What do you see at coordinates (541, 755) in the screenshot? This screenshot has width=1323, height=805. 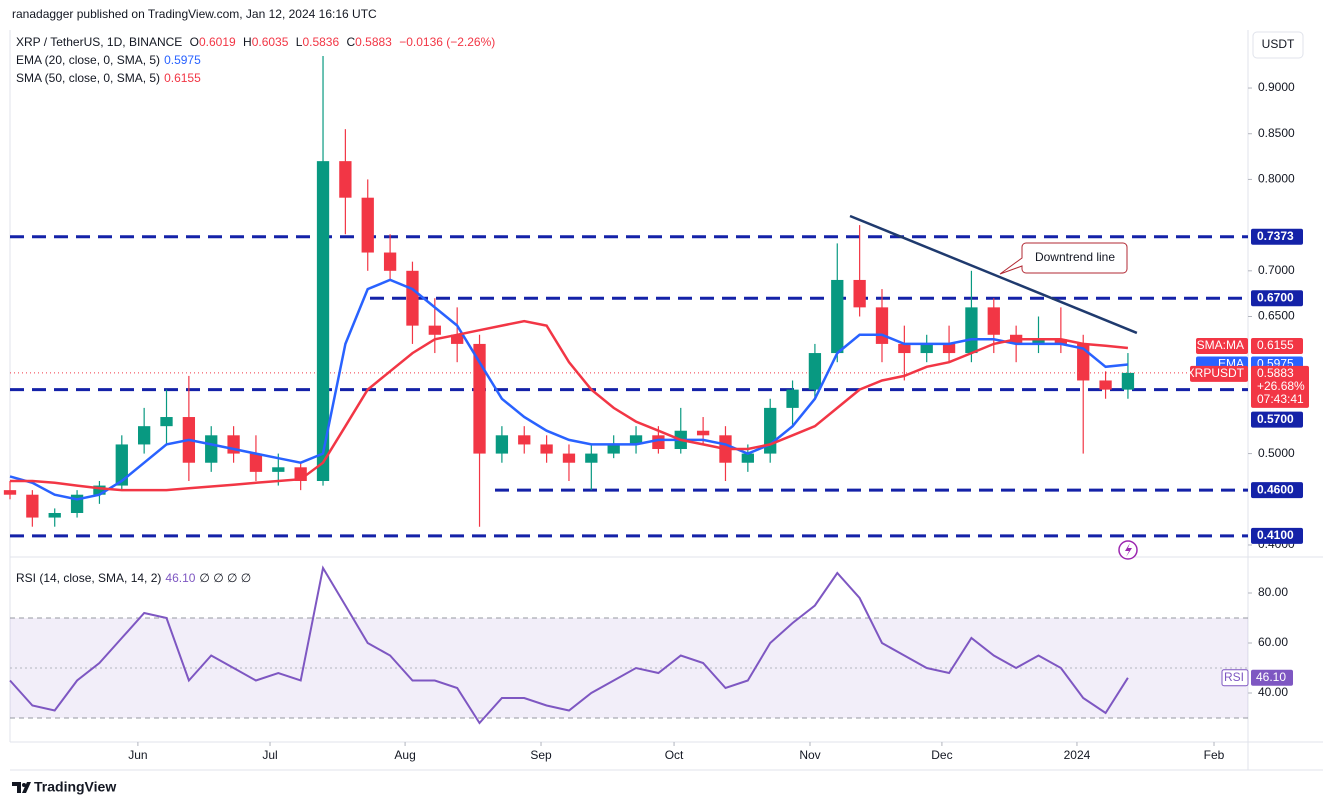 I see `x-tick-label: Sep` at bounding box center [541, 755].